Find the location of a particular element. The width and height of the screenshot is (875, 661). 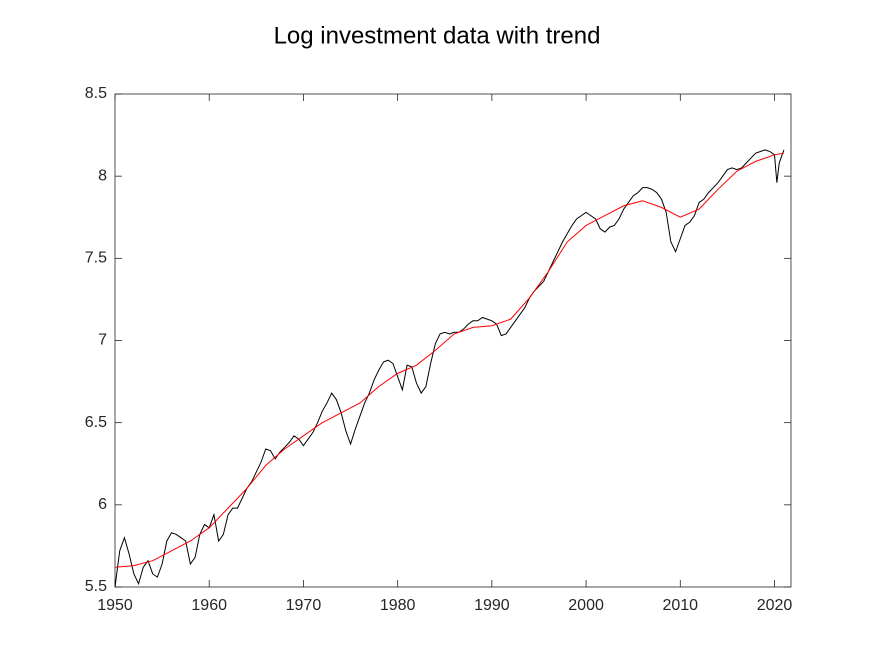

x-tick-label: 1960 is located at coordinates (209, 605).